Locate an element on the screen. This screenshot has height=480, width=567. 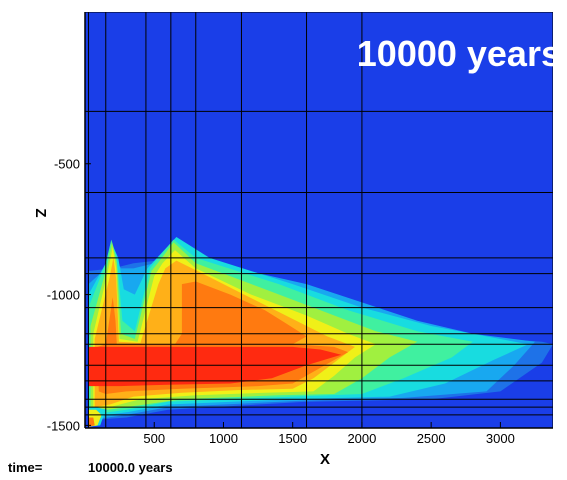
x-tick-label-2500: 2500 is located at coordinates (431, 438).